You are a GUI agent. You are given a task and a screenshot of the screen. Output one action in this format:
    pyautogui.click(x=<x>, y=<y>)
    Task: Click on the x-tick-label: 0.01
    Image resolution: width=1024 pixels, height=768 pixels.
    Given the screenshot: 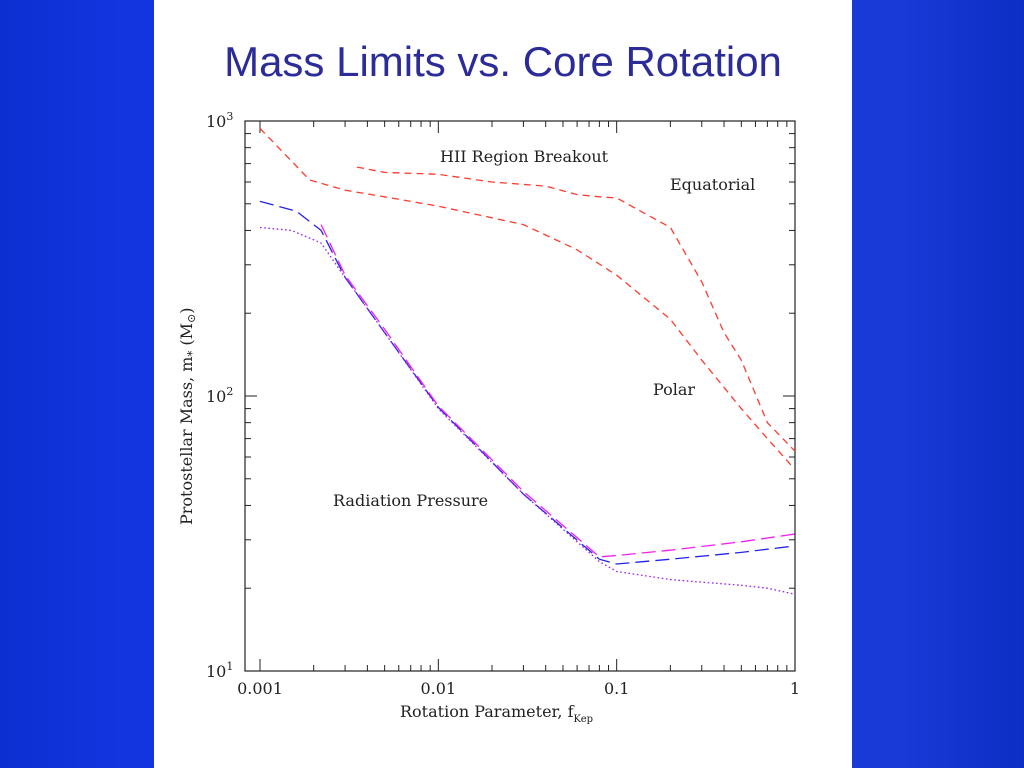 What is the action you would take?
    pyautogui.click(x=438, y=688)
    